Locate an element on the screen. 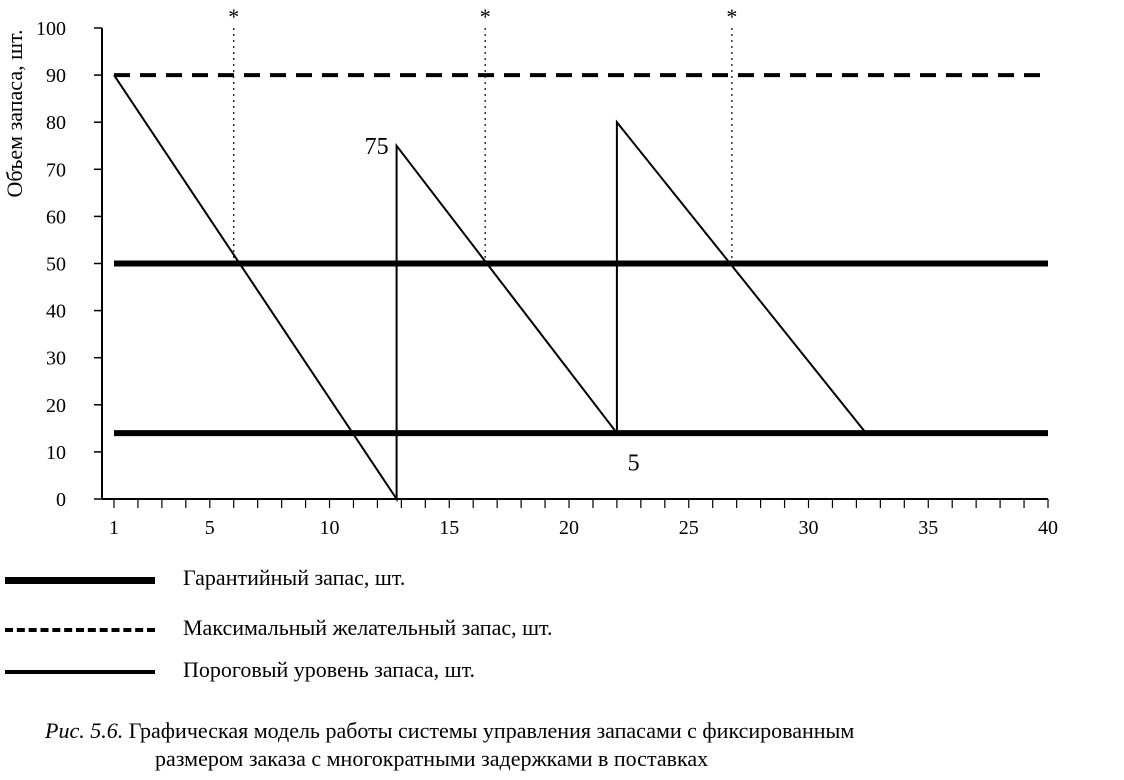 This screenshot has width=1124, height=780. x-tick-label: 15 is located at coordinates (449, 528).